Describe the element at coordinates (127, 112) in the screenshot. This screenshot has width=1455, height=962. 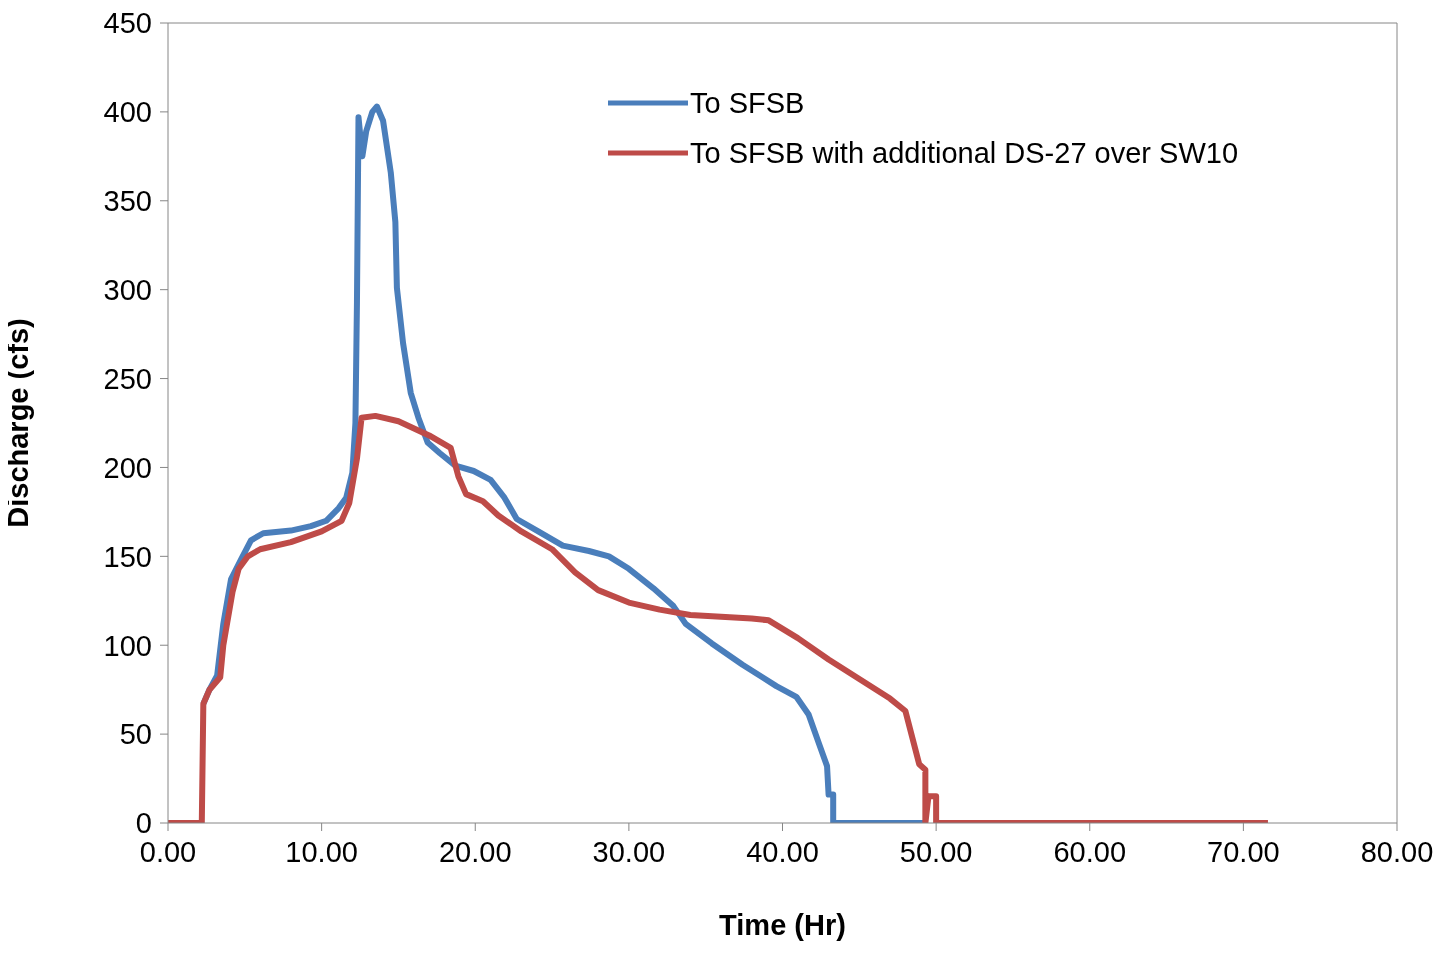
I see `y-tick-label: 400` at that location.